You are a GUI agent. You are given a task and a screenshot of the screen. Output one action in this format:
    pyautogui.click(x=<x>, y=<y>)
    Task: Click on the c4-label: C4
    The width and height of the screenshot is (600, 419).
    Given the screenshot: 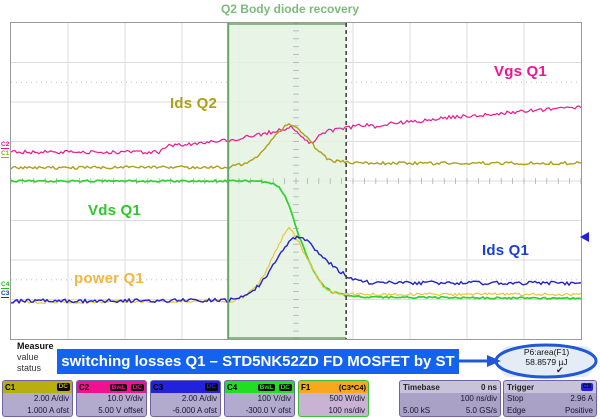 What is the action you would take?
    pyautogui.click(x=232, y=387)
    